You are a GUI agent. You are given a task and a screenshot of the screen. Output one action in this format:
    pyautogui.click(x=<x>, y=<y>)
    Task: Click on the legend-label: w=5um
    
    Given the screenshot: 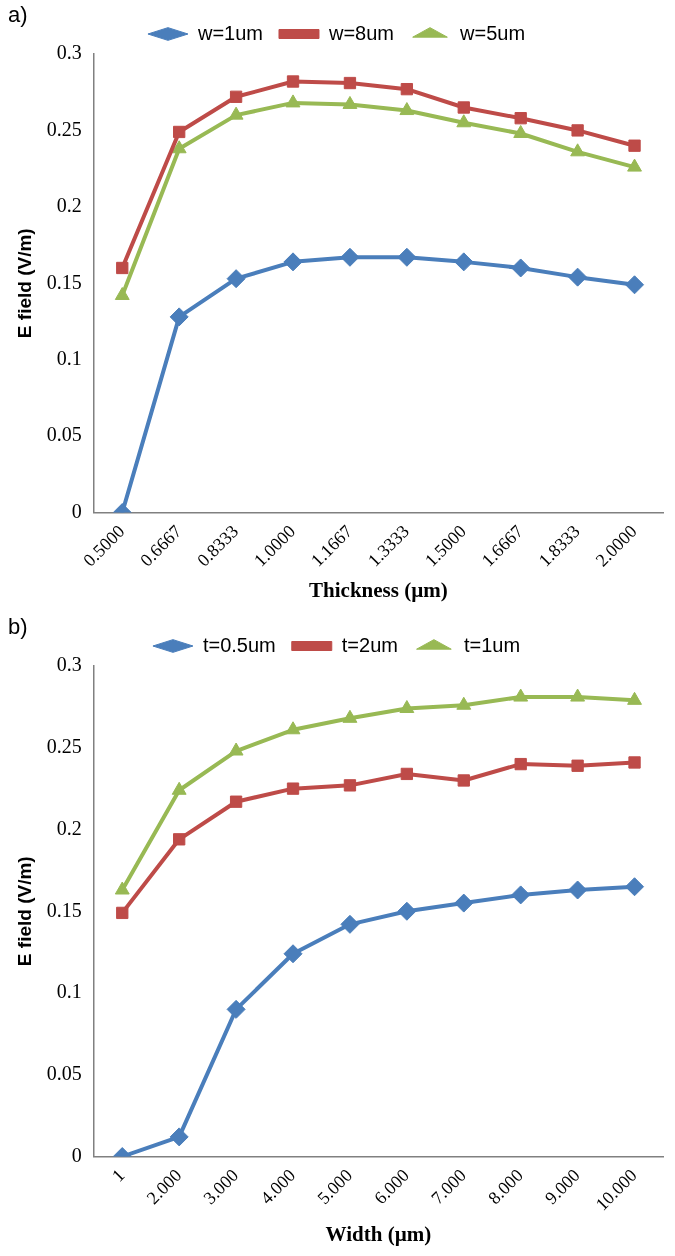 What is the action you would take?
    pyautogui.click(x=492, y=32)
    